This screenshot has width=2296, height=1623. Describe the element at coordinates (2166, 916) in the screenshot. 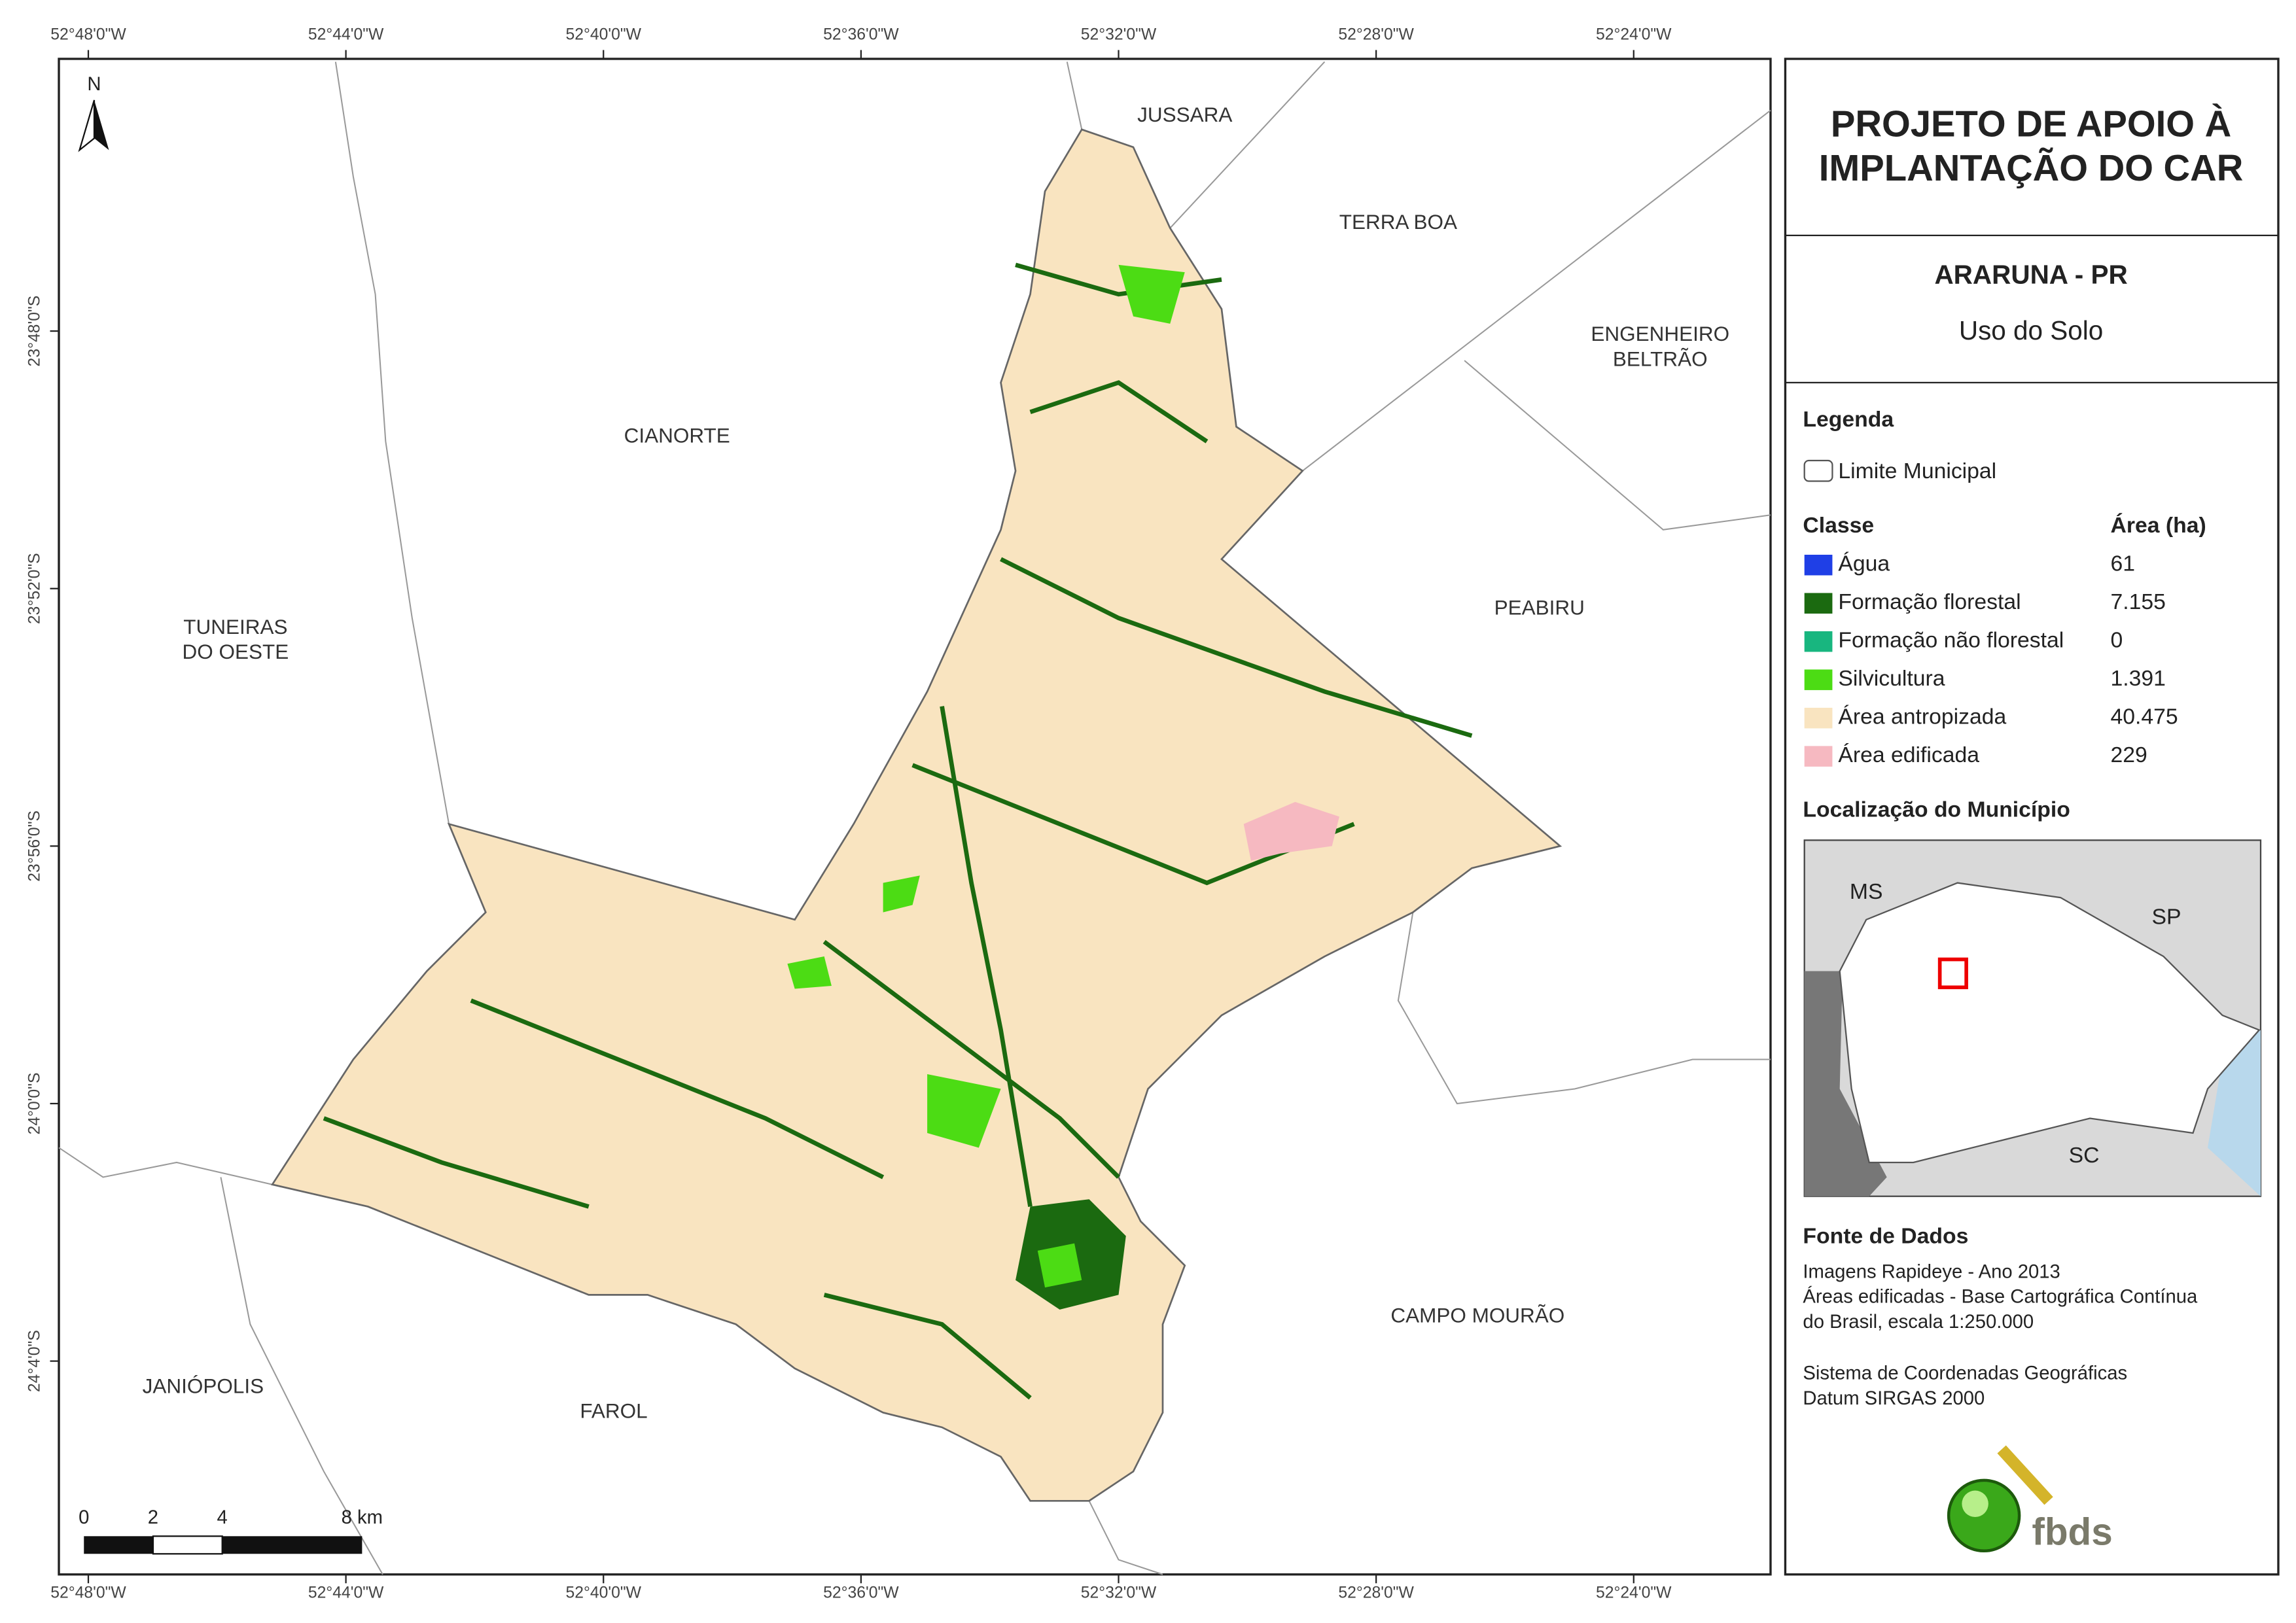

I see `state-label: SP` at that location.